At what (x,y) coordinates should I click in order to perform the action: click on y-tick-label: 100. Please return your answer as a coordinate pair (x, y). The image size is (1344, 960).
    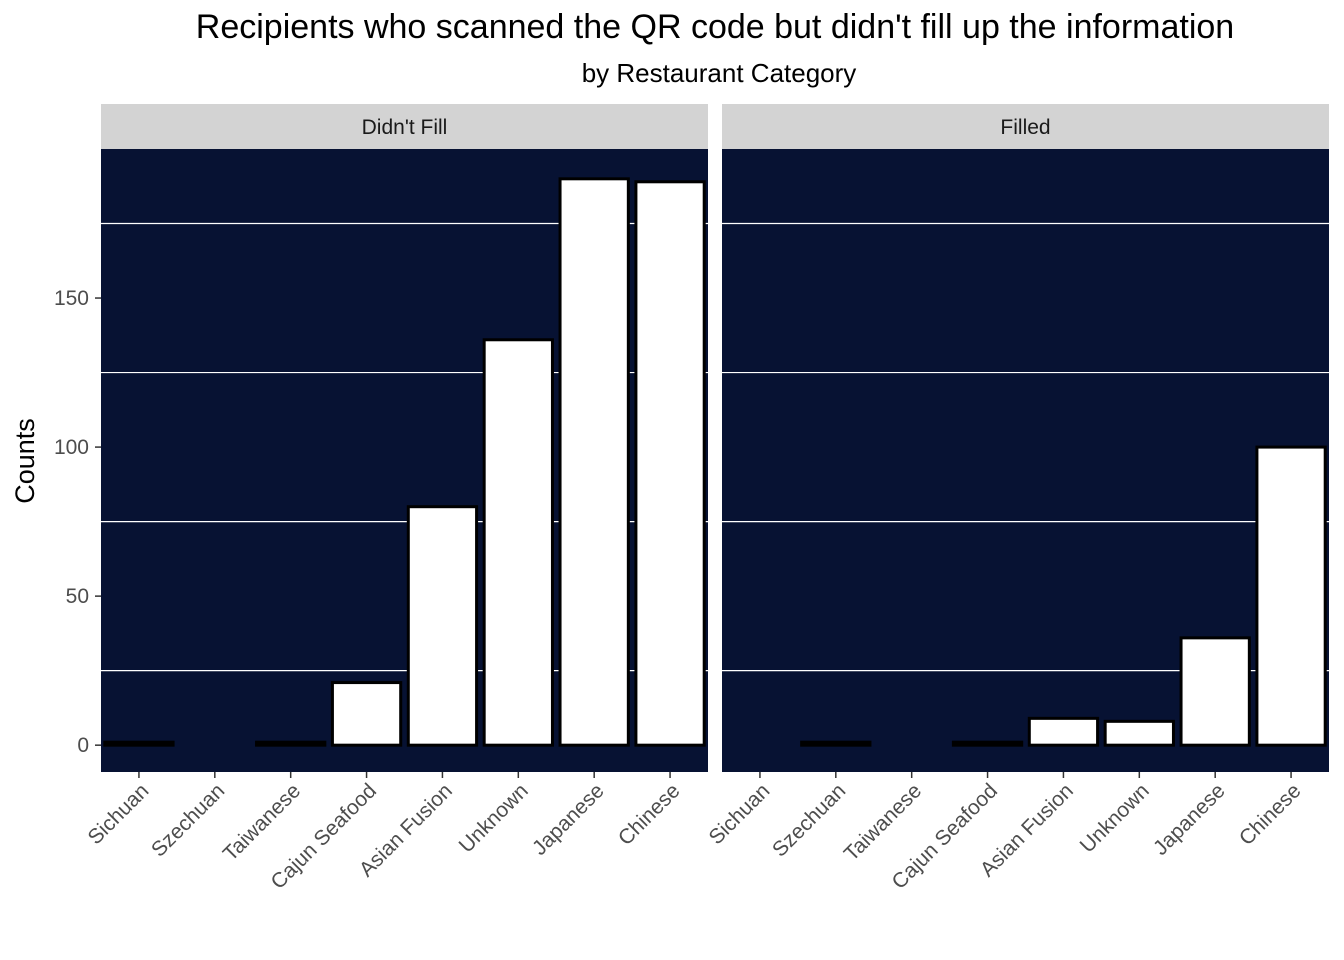
    Looking at the image, I should click on (71, 447).